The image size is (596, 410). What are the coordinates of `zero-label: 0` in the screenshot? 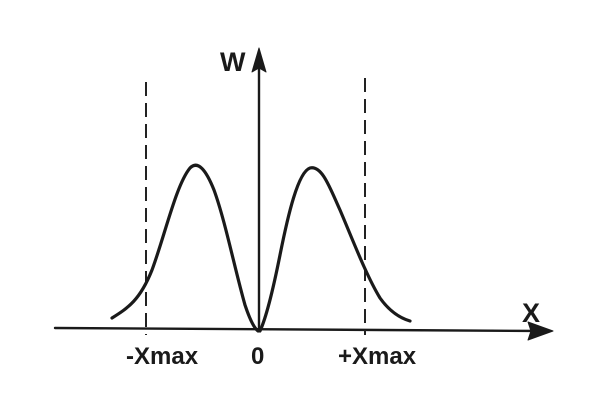 It's located at (257, 356).